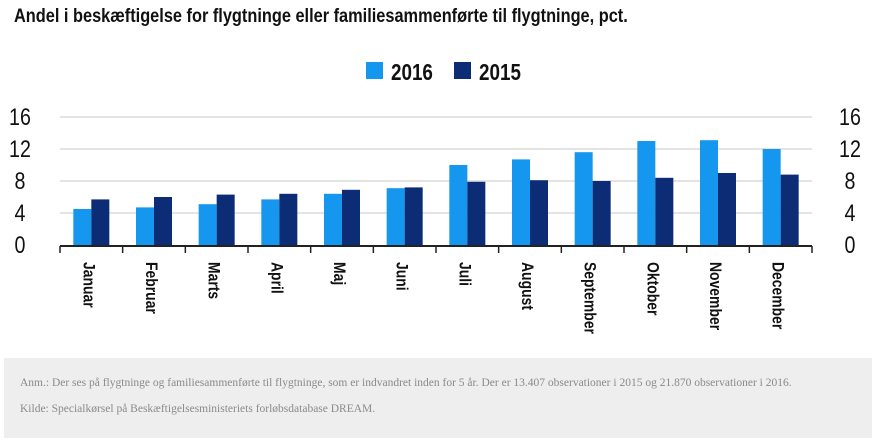 This screenshot has width=880, height=441. I want to click on bar-2016-marts, so click(207, 224).